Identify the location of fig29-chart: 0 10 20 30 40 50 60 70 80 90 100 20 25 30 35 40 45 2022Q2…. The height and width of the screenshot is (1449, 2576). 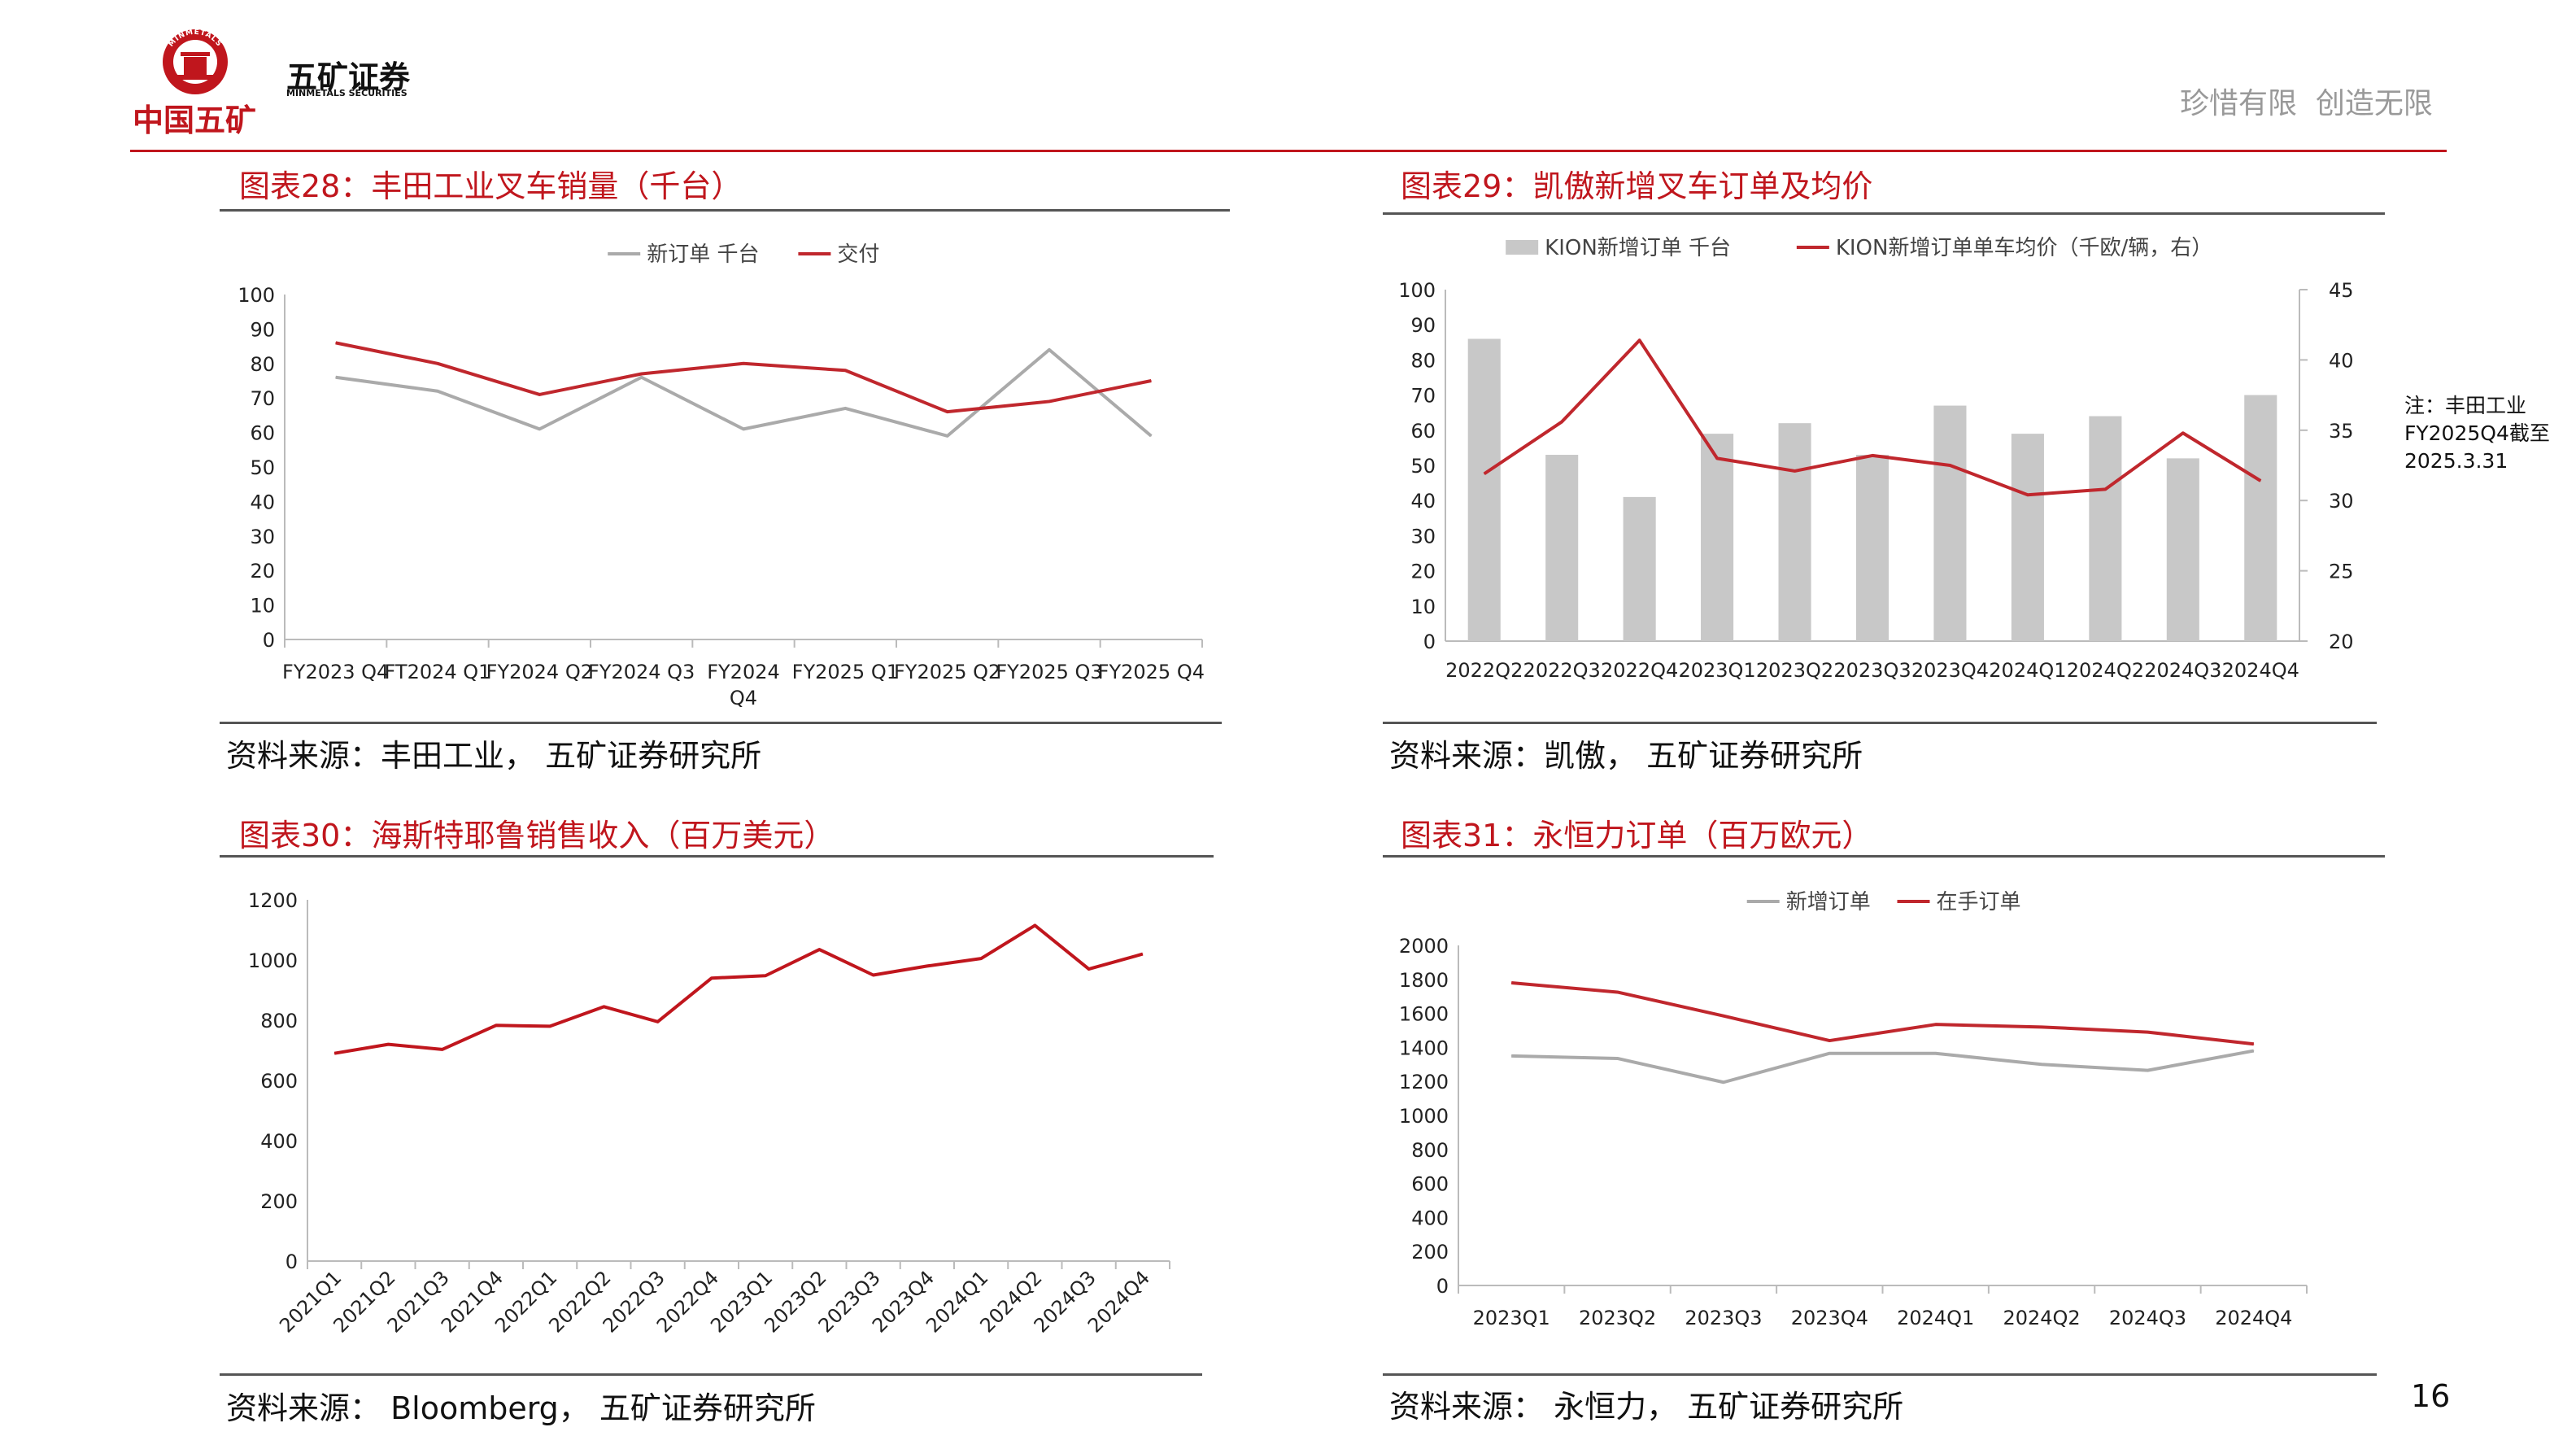
(1876, 459).